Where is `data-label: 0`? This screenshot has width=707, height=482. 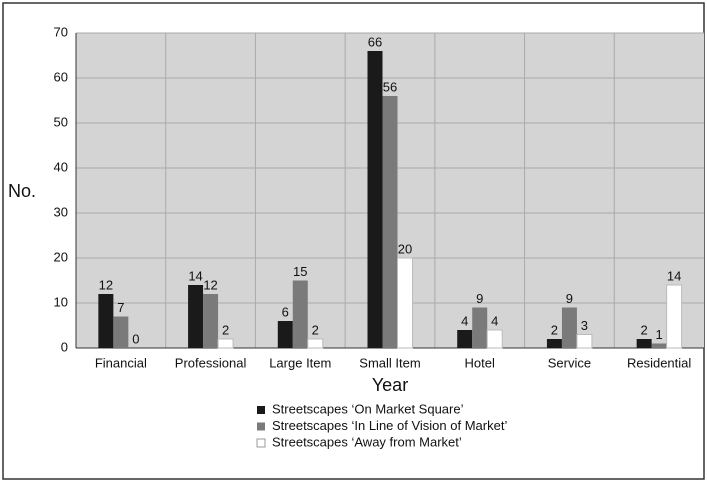 data-label: 0 is located at coordinates (135, 338).